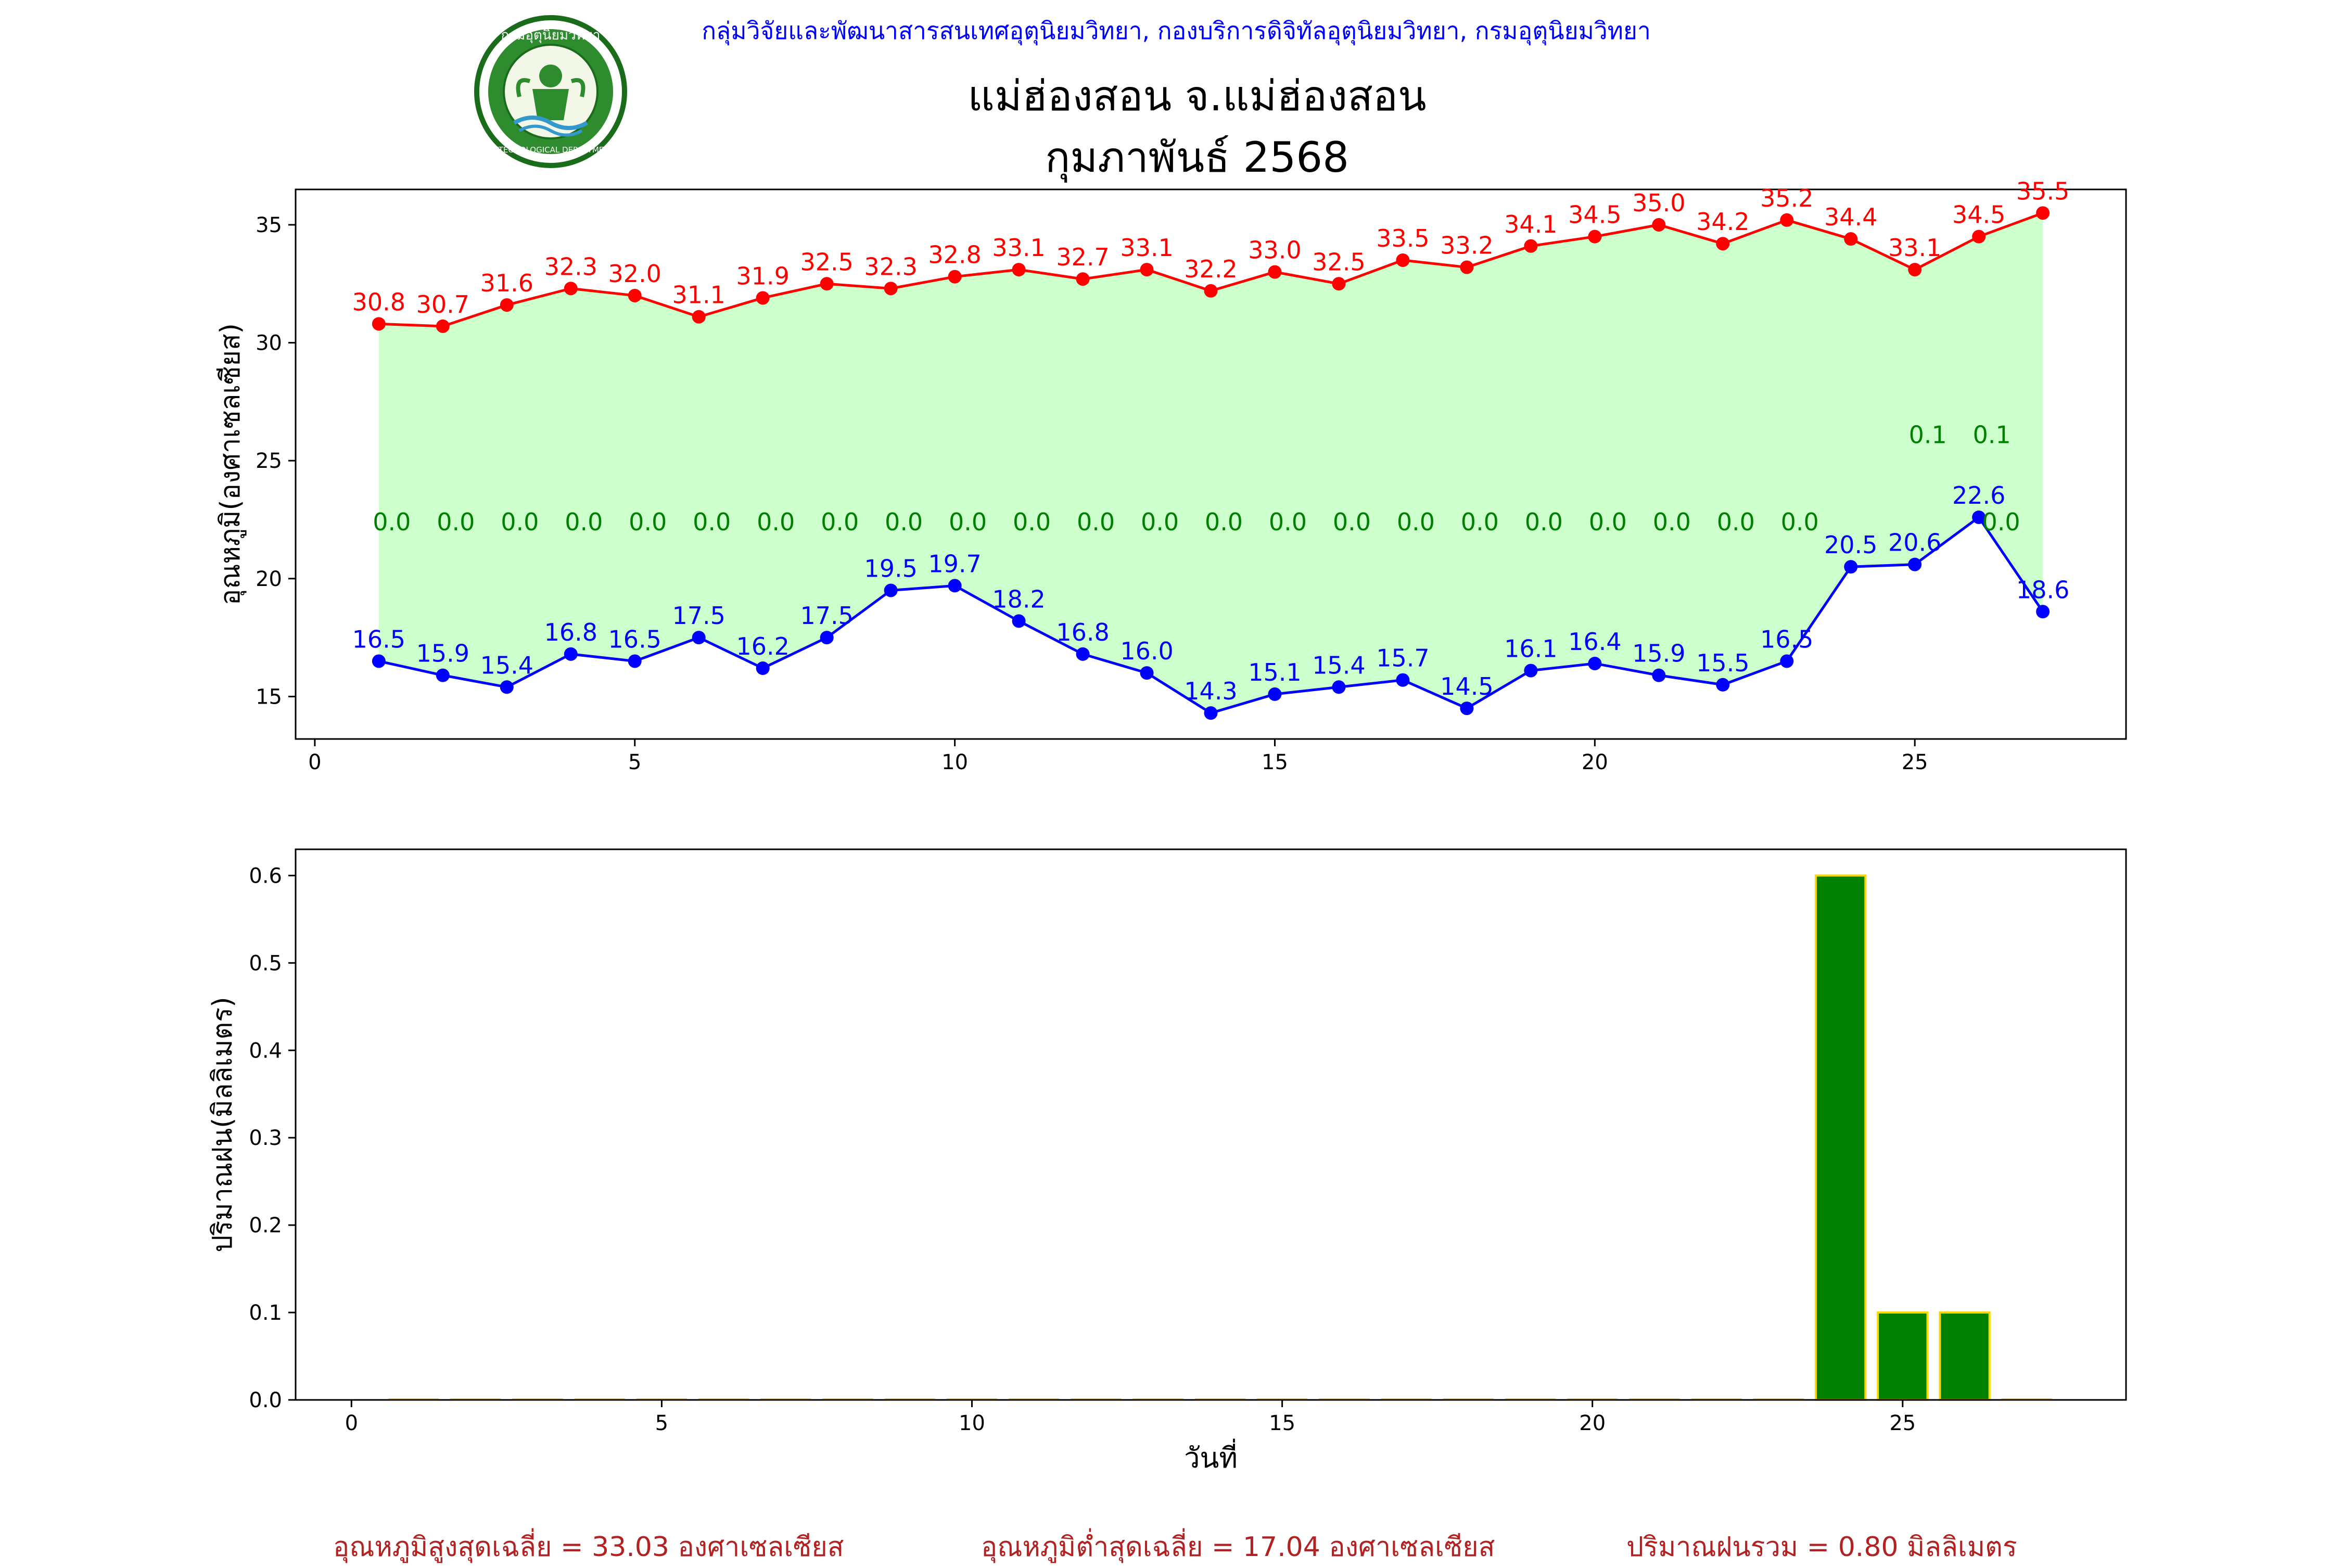  I want to click on min-temp-label: 15.5, so click(1722, 663).